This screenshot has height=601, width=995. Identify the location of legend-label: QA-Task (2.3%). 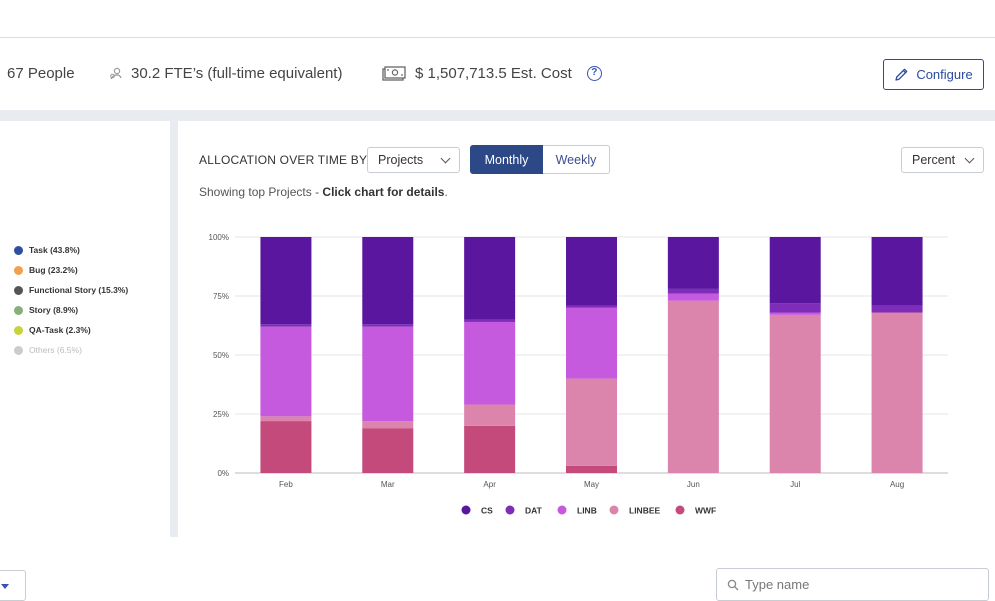
(60, 330).